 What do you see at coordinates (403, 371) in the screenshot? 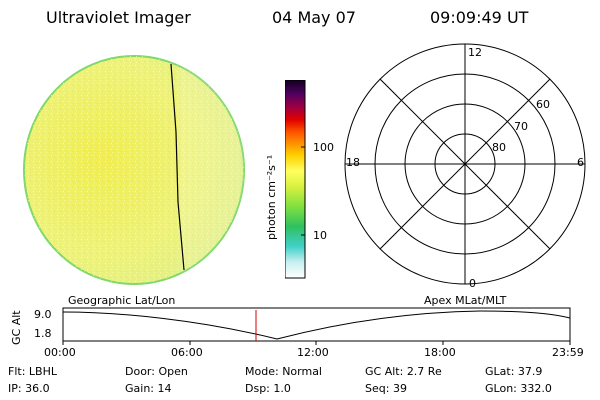
I see `status-gc-alt: GC Alt: 2.7 Re` at bounding box center [403, 371].